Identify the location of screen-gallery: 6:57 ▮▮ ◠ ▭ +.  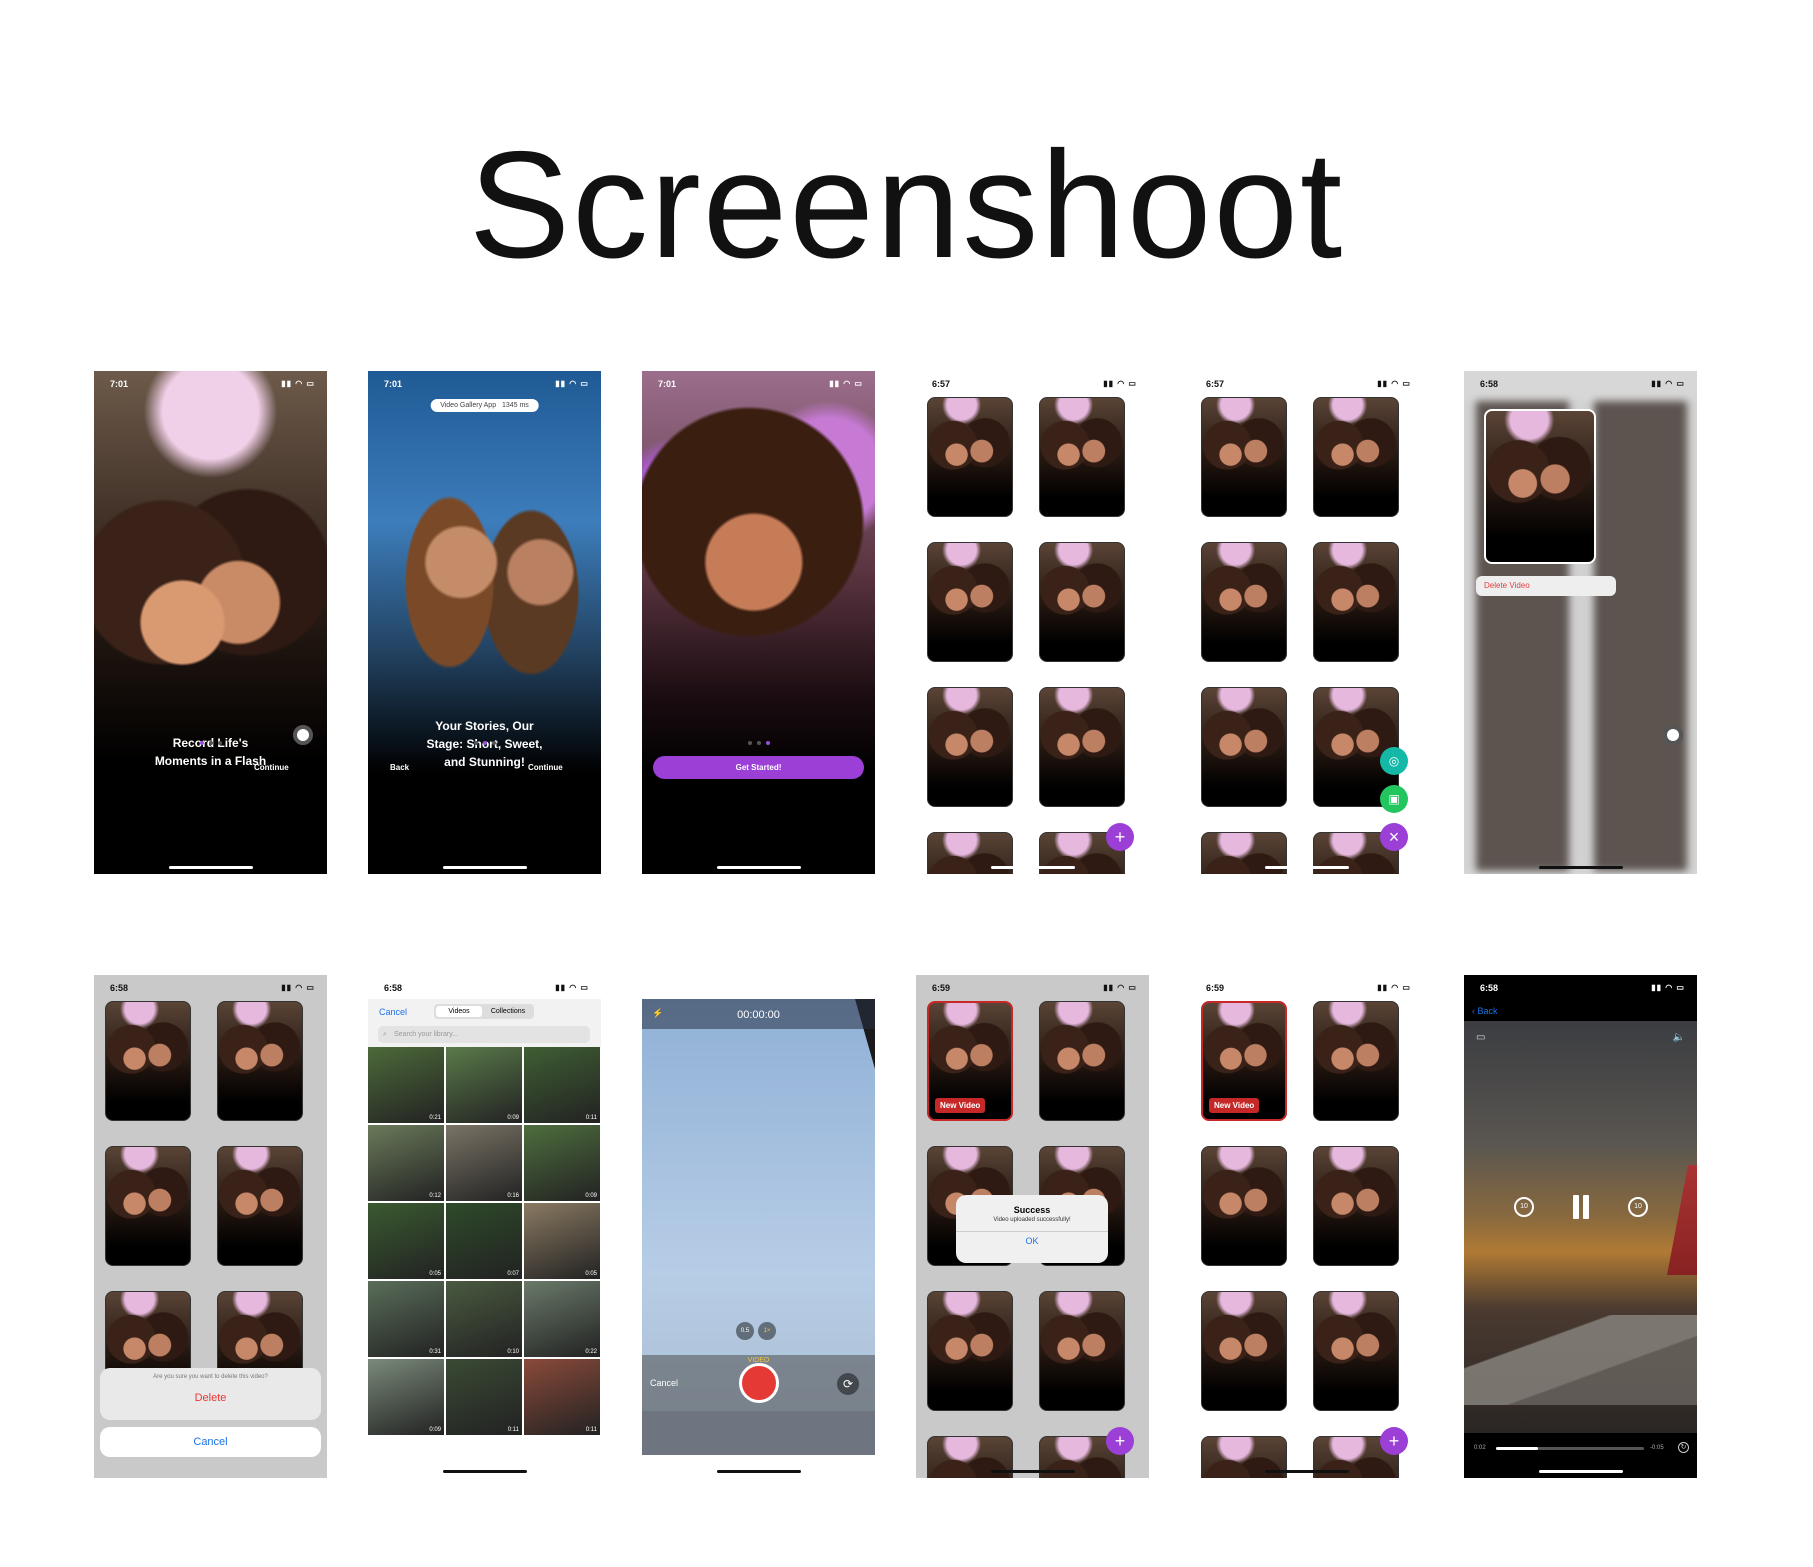
(1032, 622).